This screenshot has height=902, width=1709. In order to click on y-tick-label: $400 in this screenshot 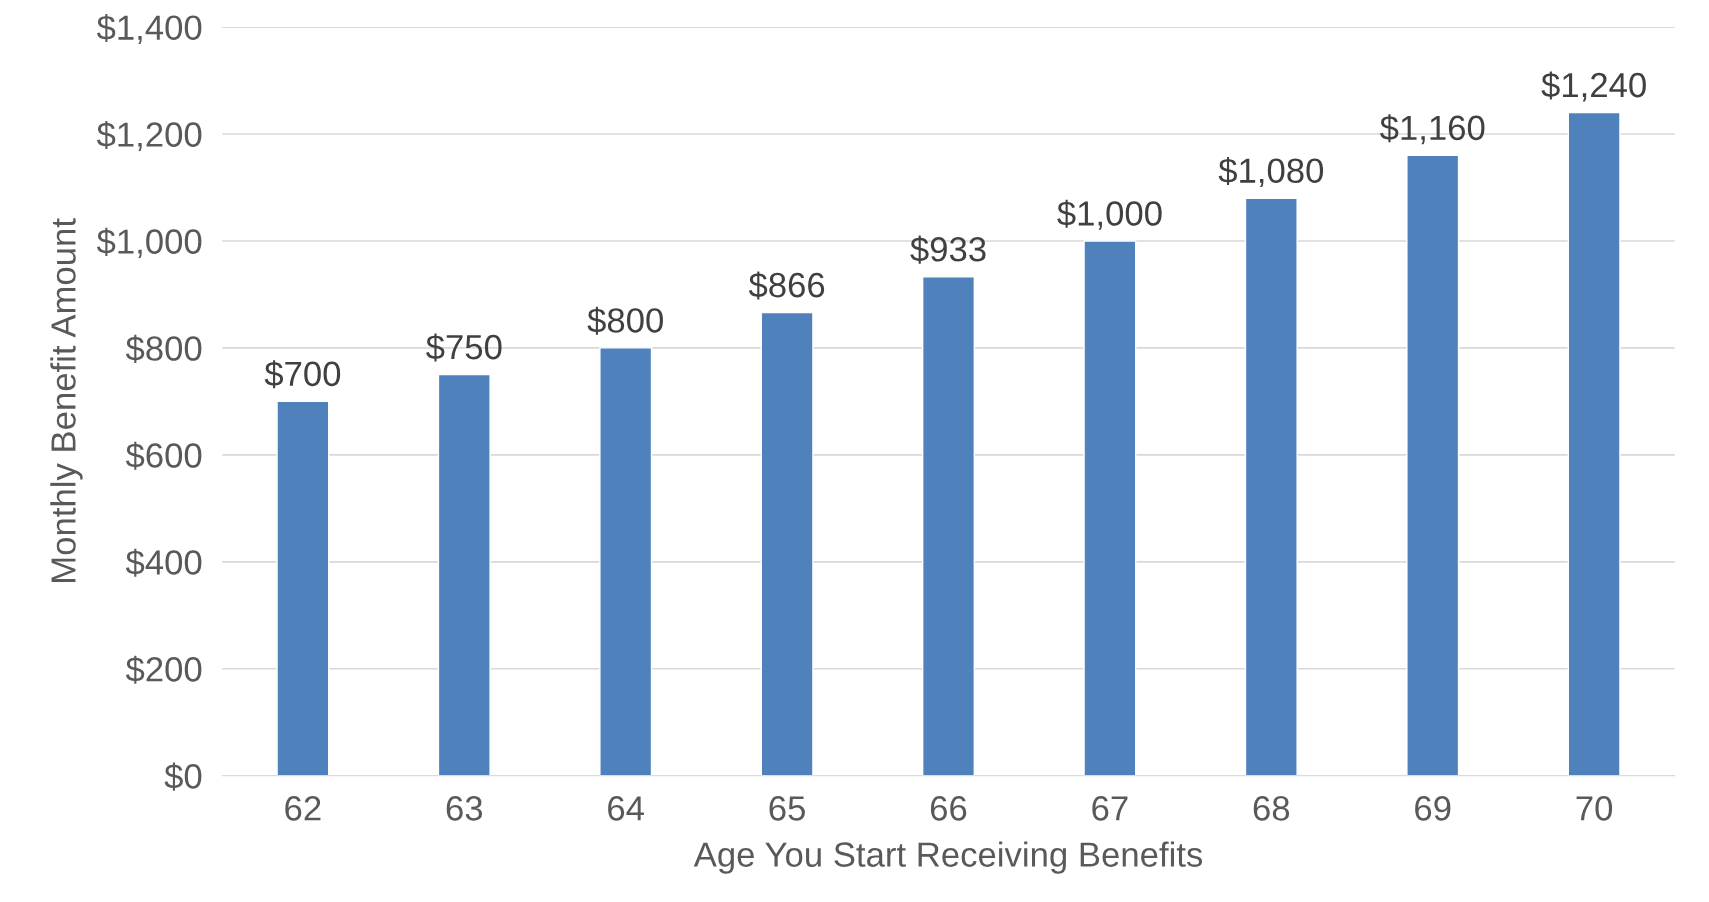, I will do `click(163, 562)`.